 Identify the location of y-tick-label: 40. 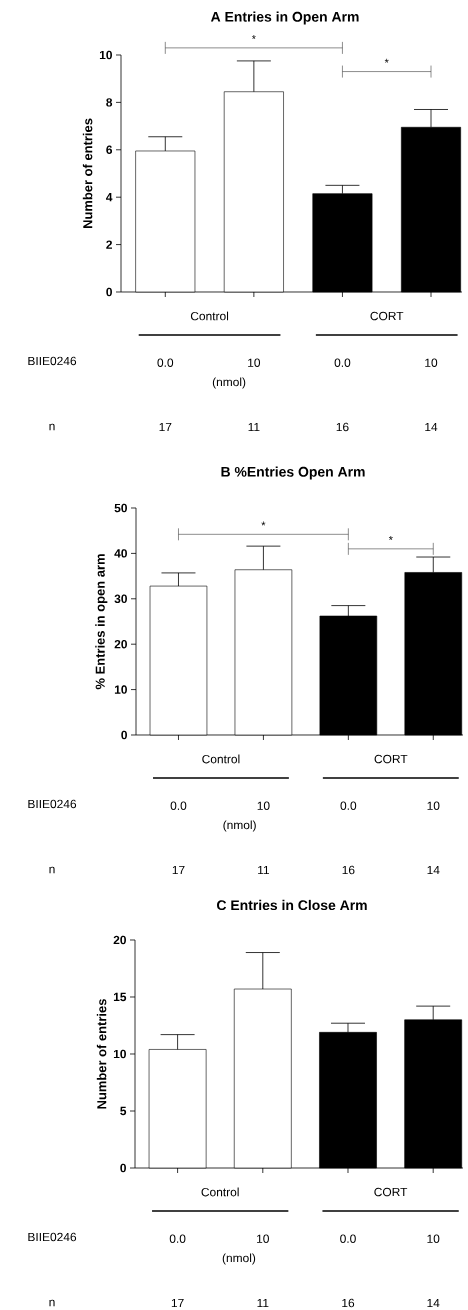
(120, 553).